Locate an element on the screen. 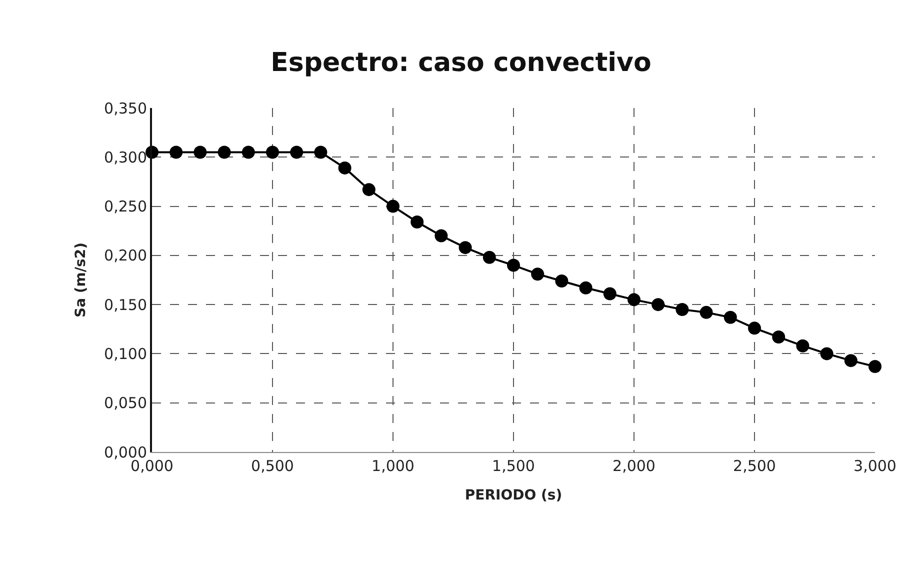  x-axis-title: PERIODO (s) is located at coordinates (513, 495).